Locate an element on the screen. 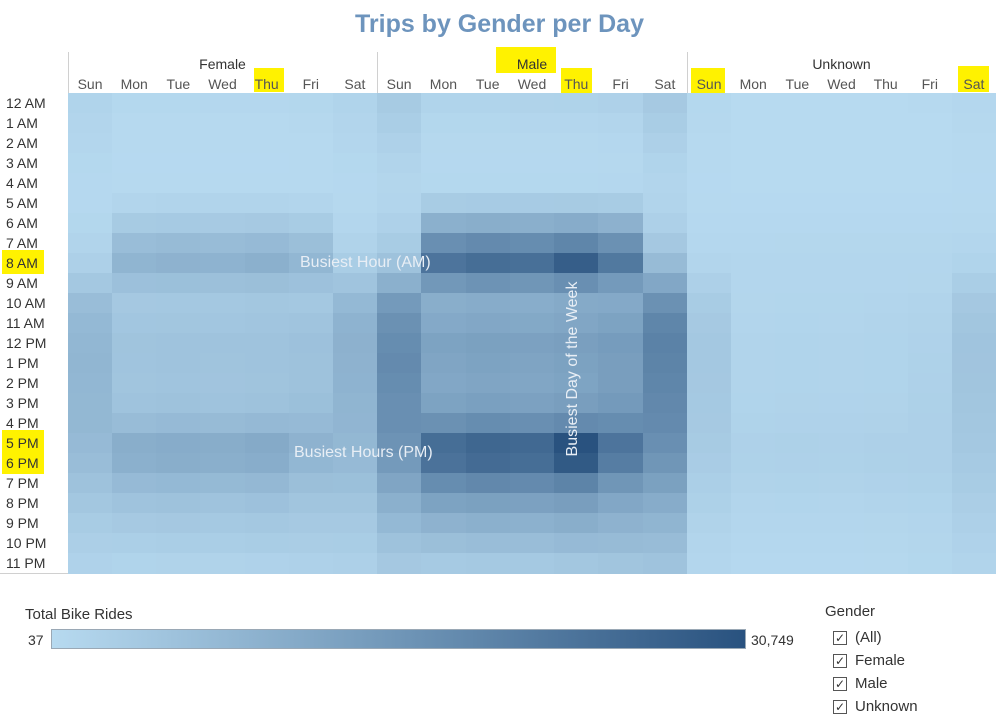 This screenshot has height=728, width=999. checkbox-male: ✓ is located at coordinates (840, 683).